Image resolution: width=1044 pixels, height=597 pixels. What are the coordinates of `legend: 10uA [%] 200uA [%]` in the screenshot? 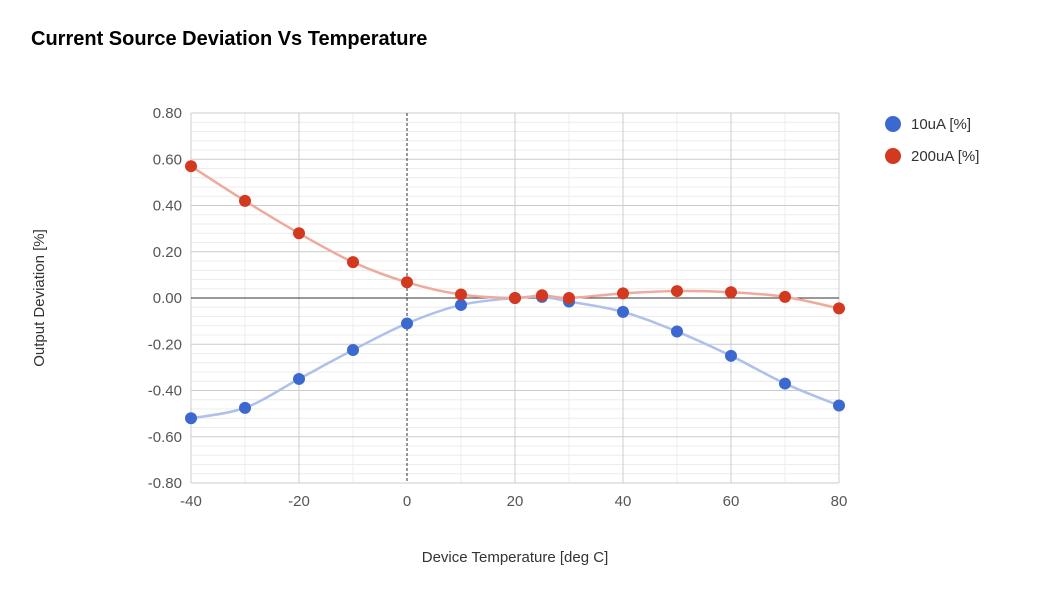 It's located at (932, 140).